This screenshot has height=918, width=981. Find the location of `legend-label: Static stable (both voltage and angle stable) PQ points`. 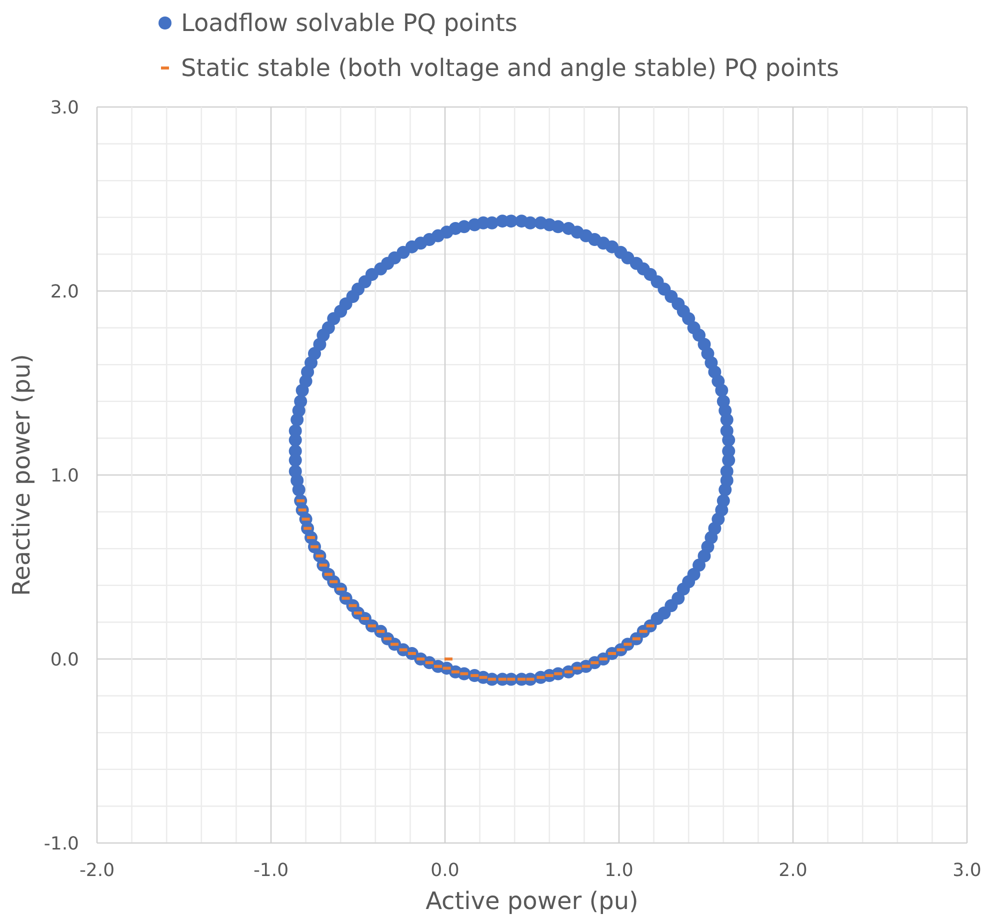

legend-label: Static stable (both voltage and angle stable) PQ points is located at coordinates (510, 68).